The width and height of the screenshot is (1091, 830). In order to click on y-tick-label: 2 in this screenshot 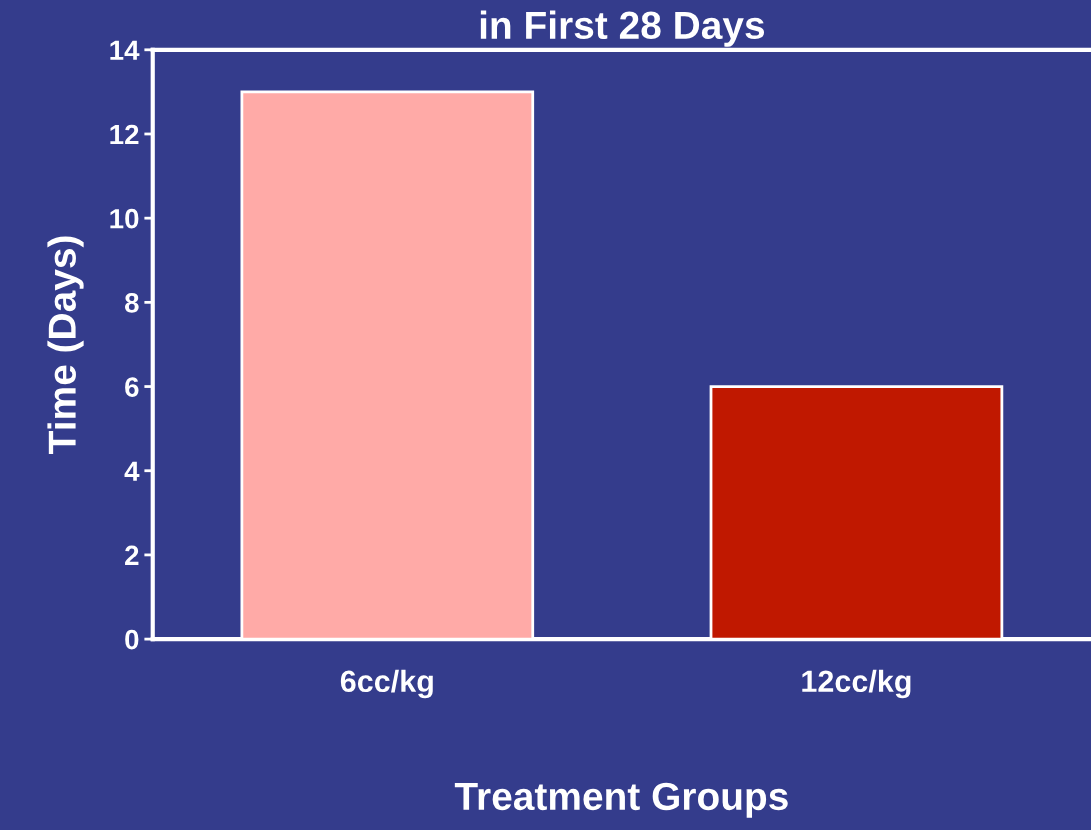, I will do `click(132, 555)`.